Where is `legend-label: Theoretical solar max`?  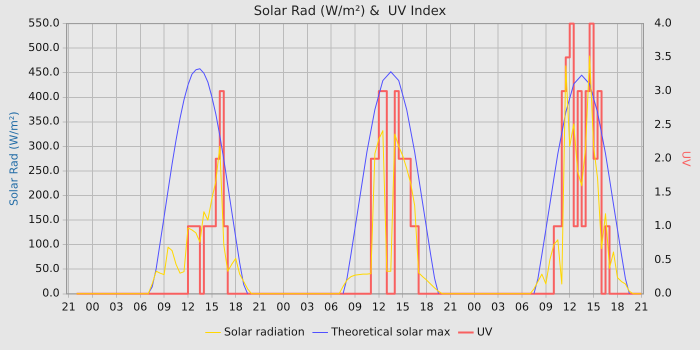
legend-label: Theoretical solar max is located at coordinates (390, 331).